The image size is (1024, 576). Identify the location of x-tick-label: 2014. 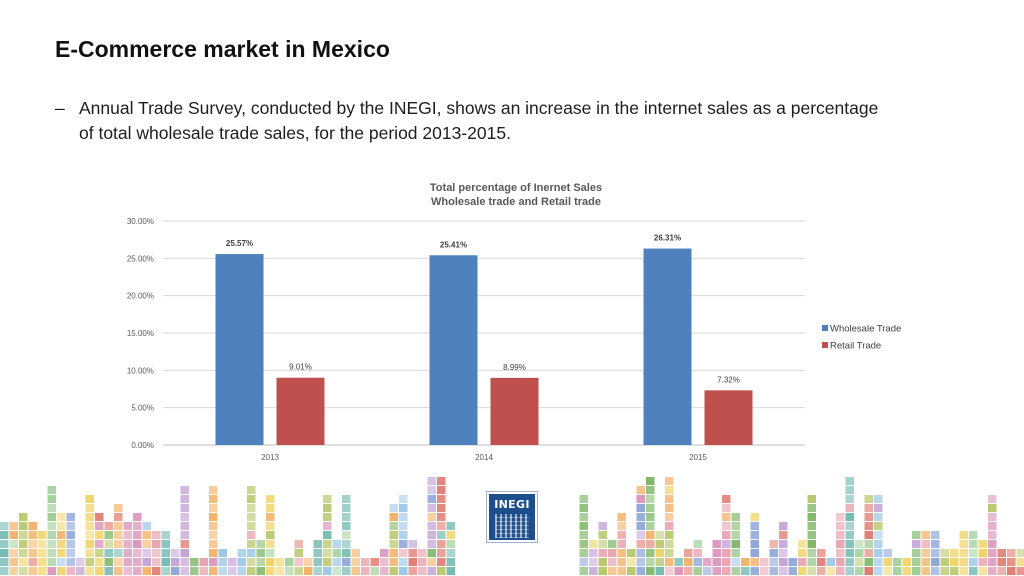
(484, 457).